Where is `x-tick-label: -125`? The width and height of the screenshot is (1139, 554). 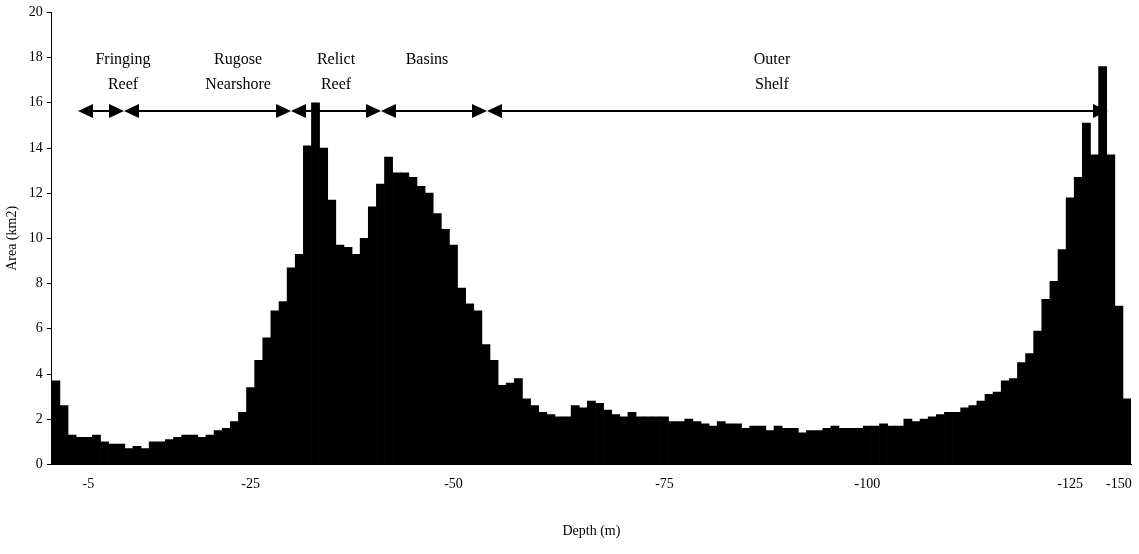 x-tick-label: -125 is located at coordinates (1070, 484).